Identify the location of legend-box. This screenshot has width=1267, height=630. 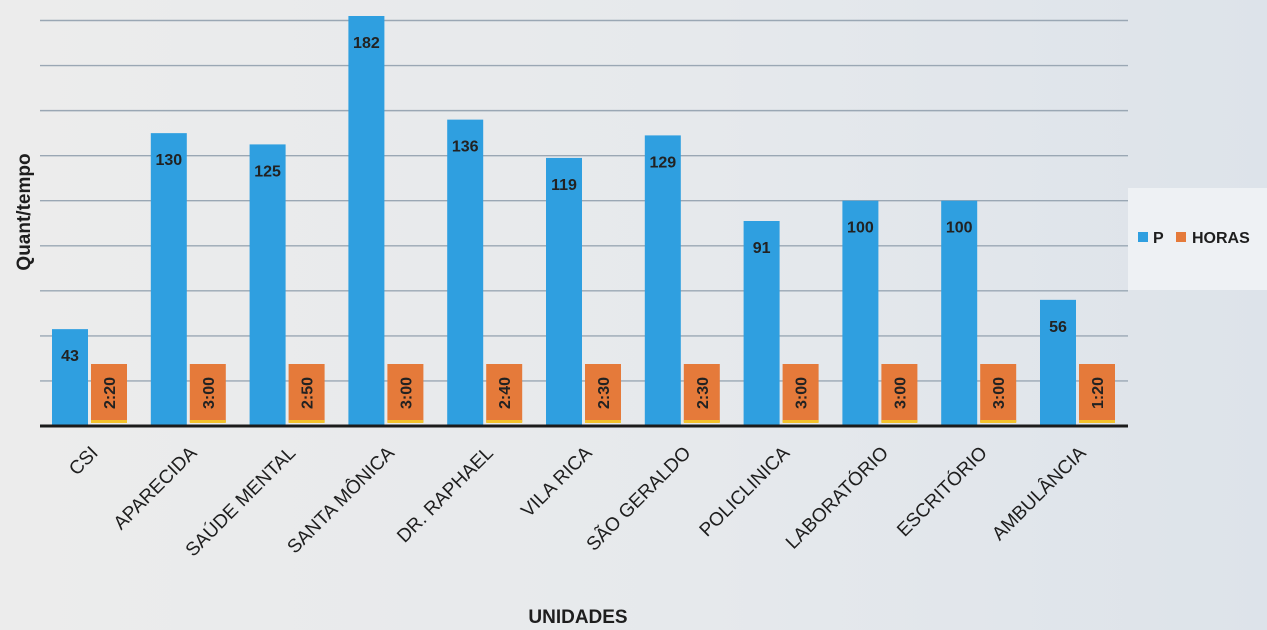
(1197, 239).